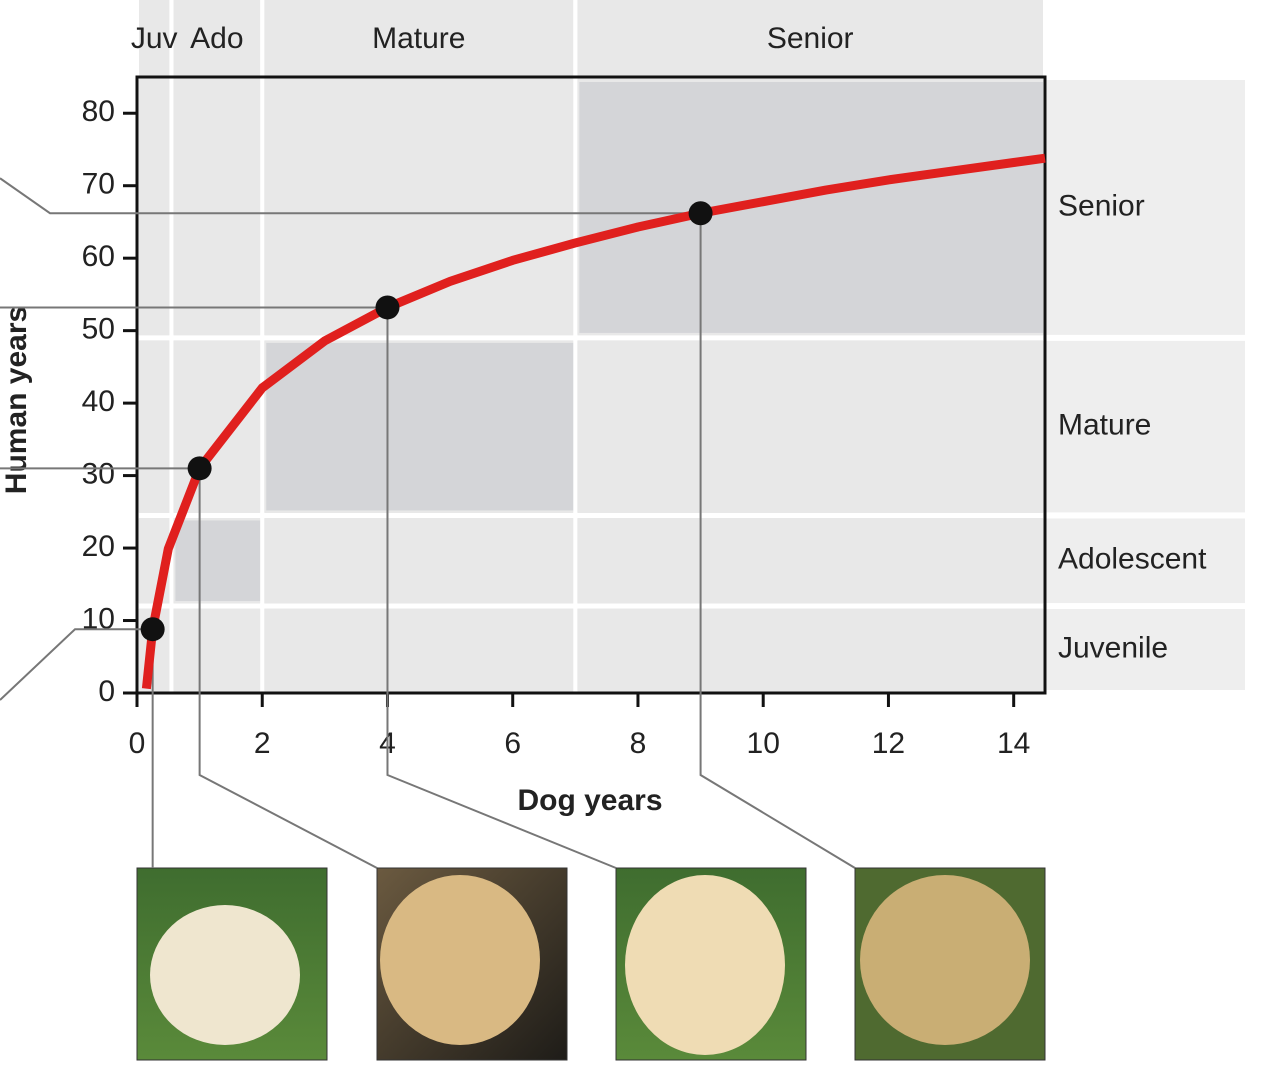  Describe the element at coordinates (98, 184) in the screenshot. I see `y-tick-label: 70` at that location.